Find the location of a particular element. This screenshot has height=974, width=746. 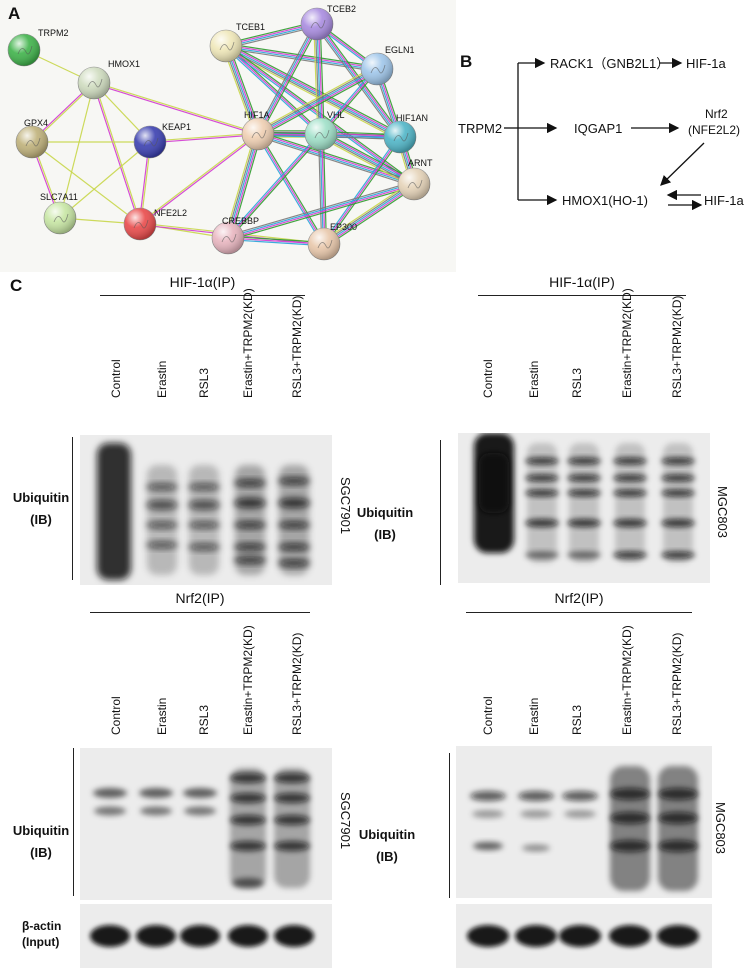

ip-rule-nrf2-left is located at coordinates (200, 612).